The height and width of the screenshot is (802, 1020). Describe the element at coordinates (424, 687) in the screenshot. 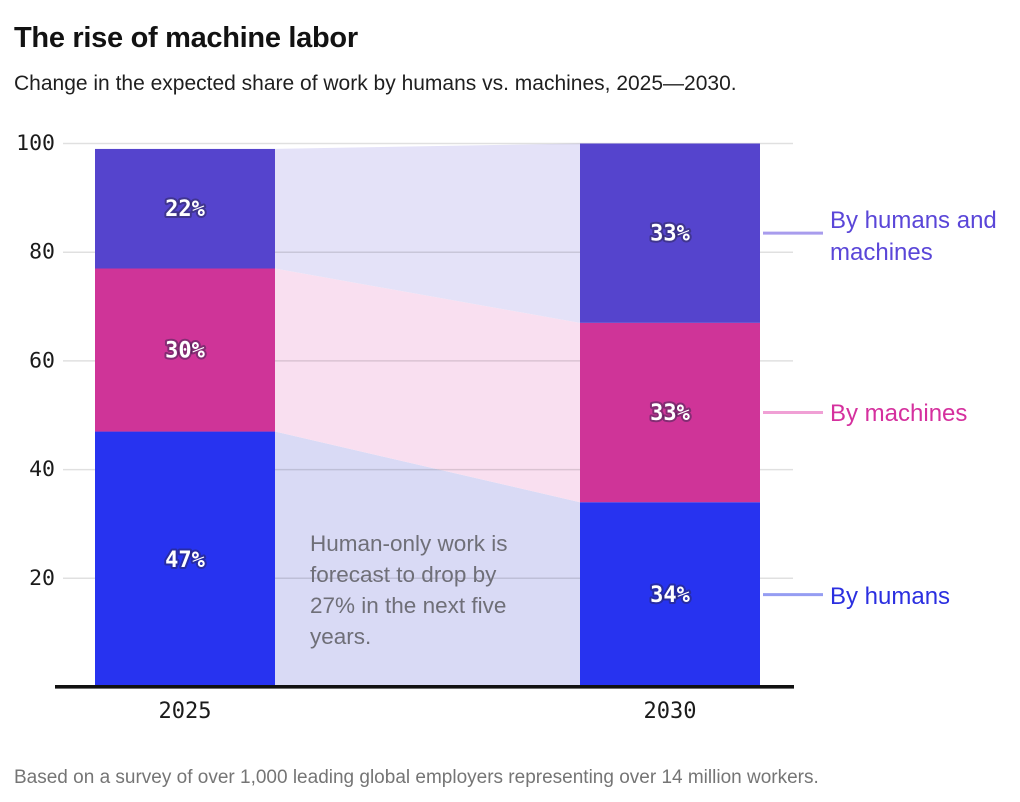

I see `x-axis-line` at that location.